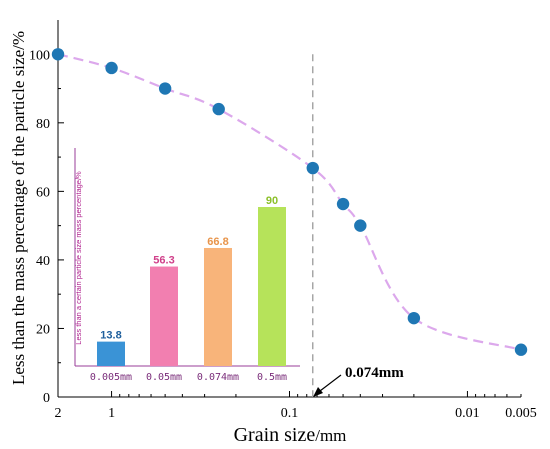 This screenshot has height=449, width=550. What do you see at coordinates (58, 413) in the screenshot?
I see `x-tick-label: 2` at bounding box center [58, 413].